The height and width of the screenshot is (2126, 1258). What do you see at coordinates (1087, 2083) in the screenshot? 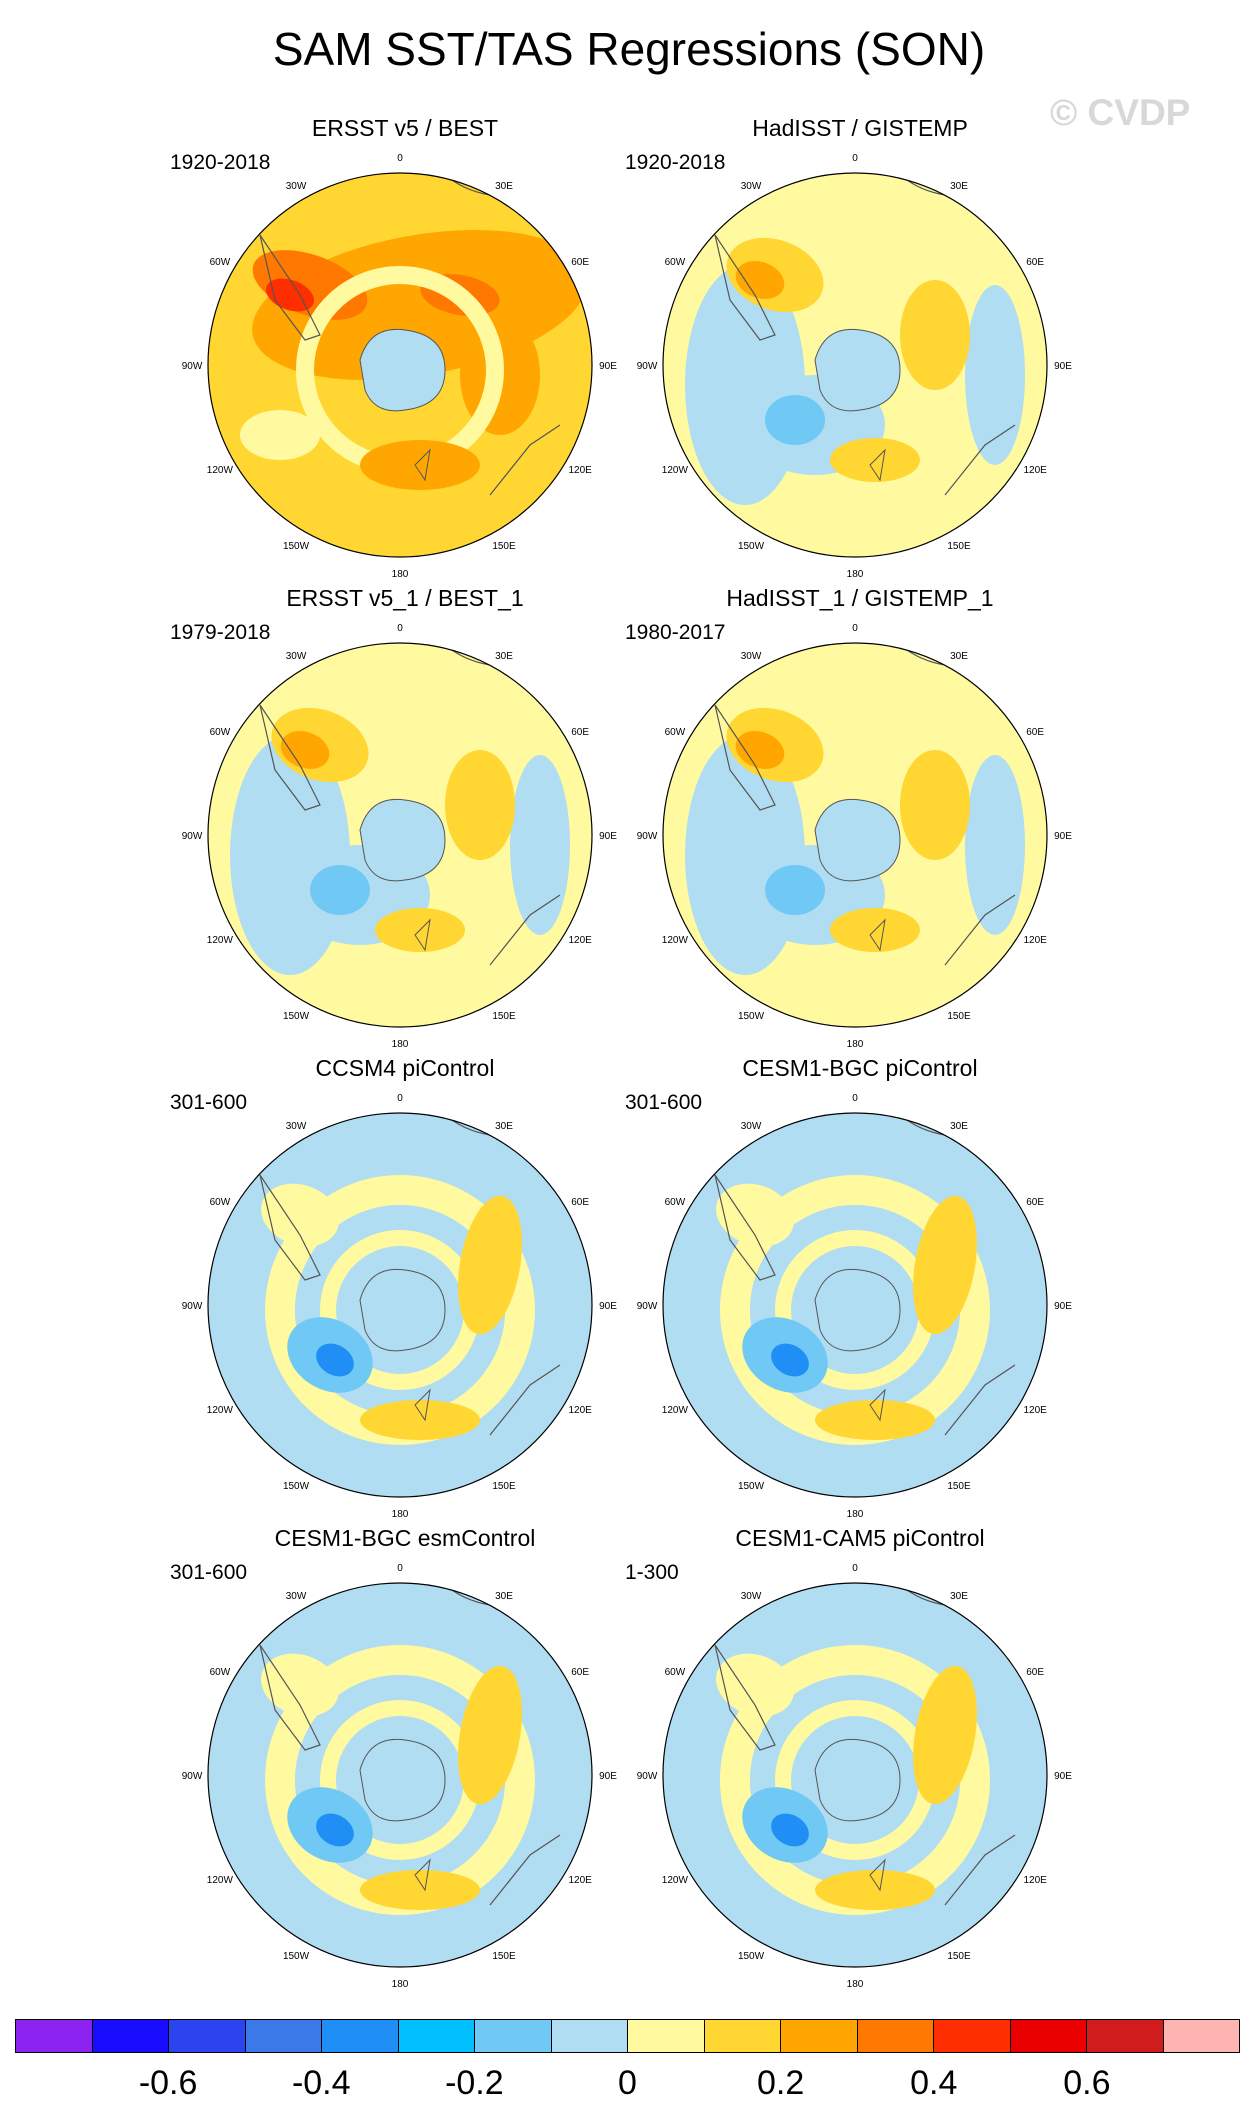
I see `colorbar-label: 0.6` at bounding box center [1087, 2083].